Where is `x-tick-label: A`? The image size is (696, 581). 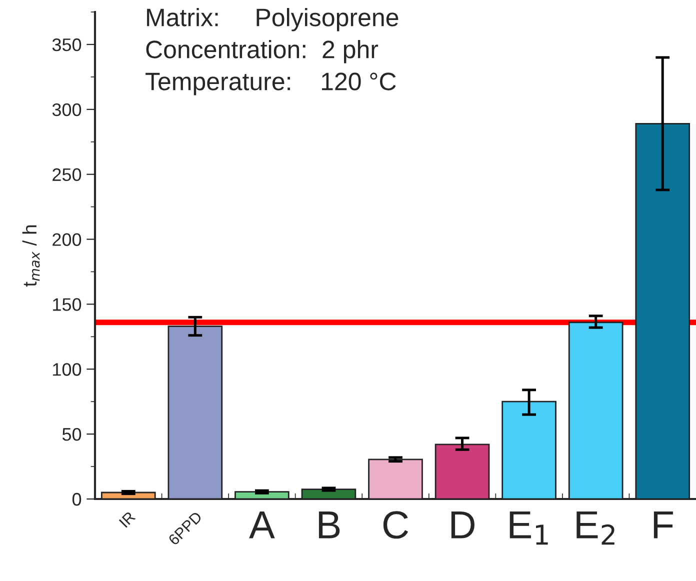
x-tick-label: A is located at coordinates (262, 525).